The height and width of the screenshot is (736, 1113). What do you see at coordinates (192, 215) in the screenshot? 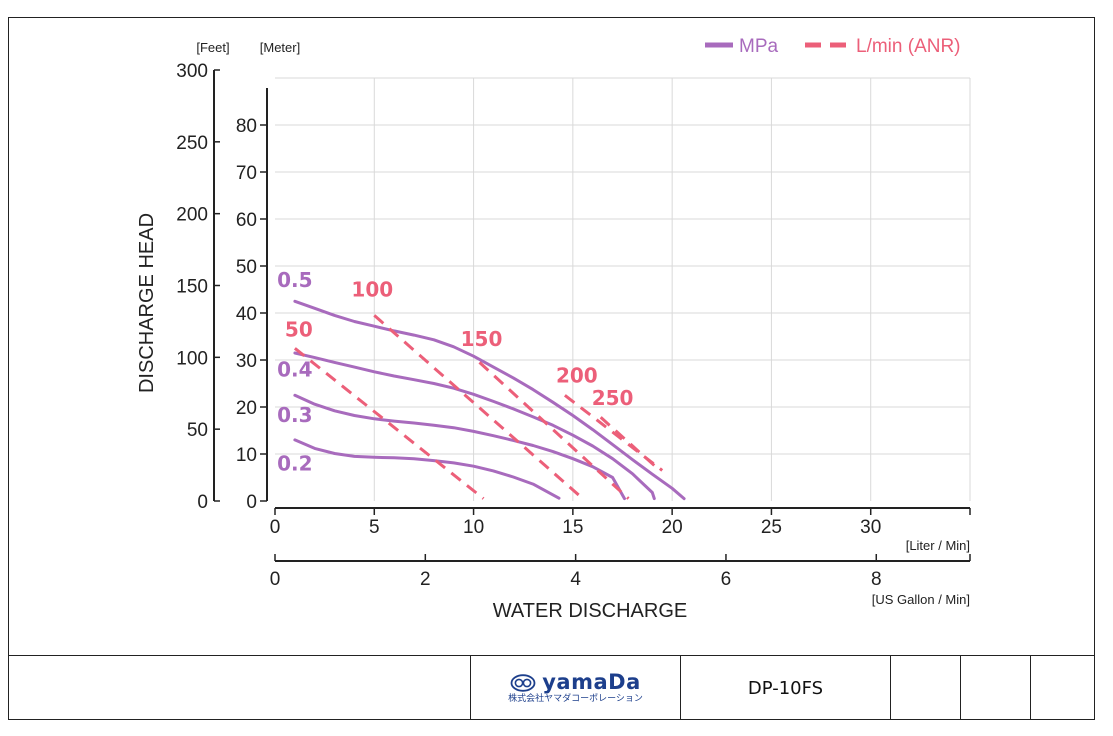
I see `feet-tick-label: 200` at bounding box center [192, 215].